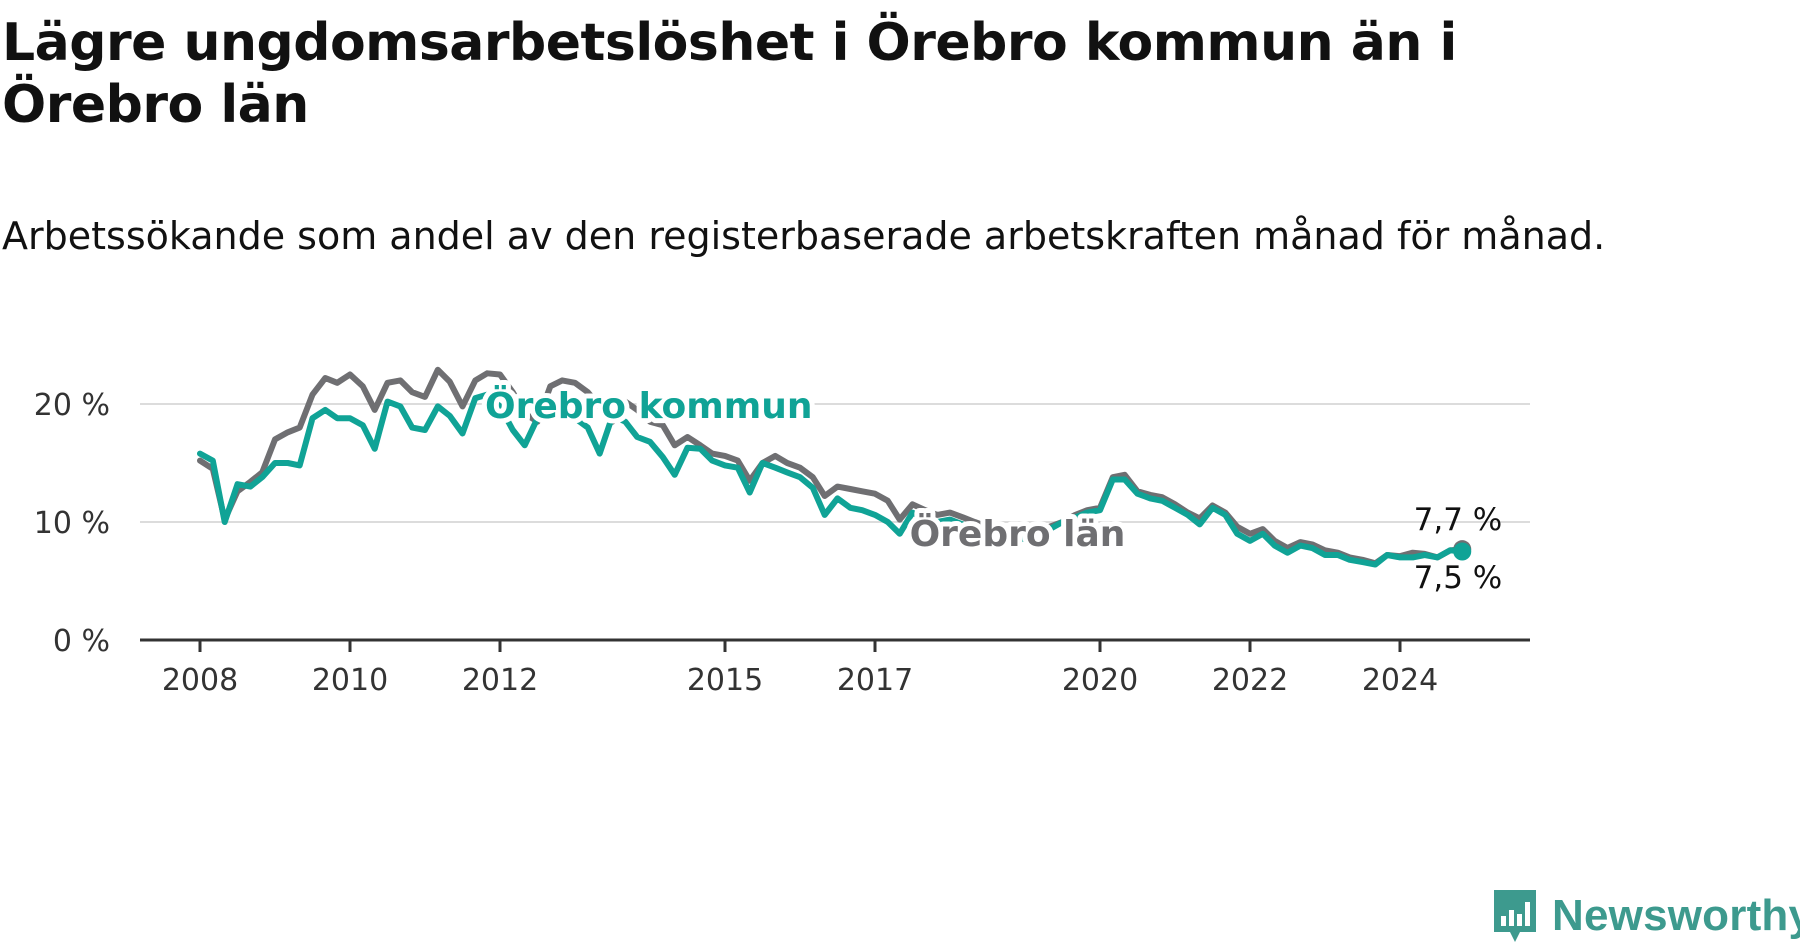  I want to click on x-tick-label: 2012, so click(500, 680).